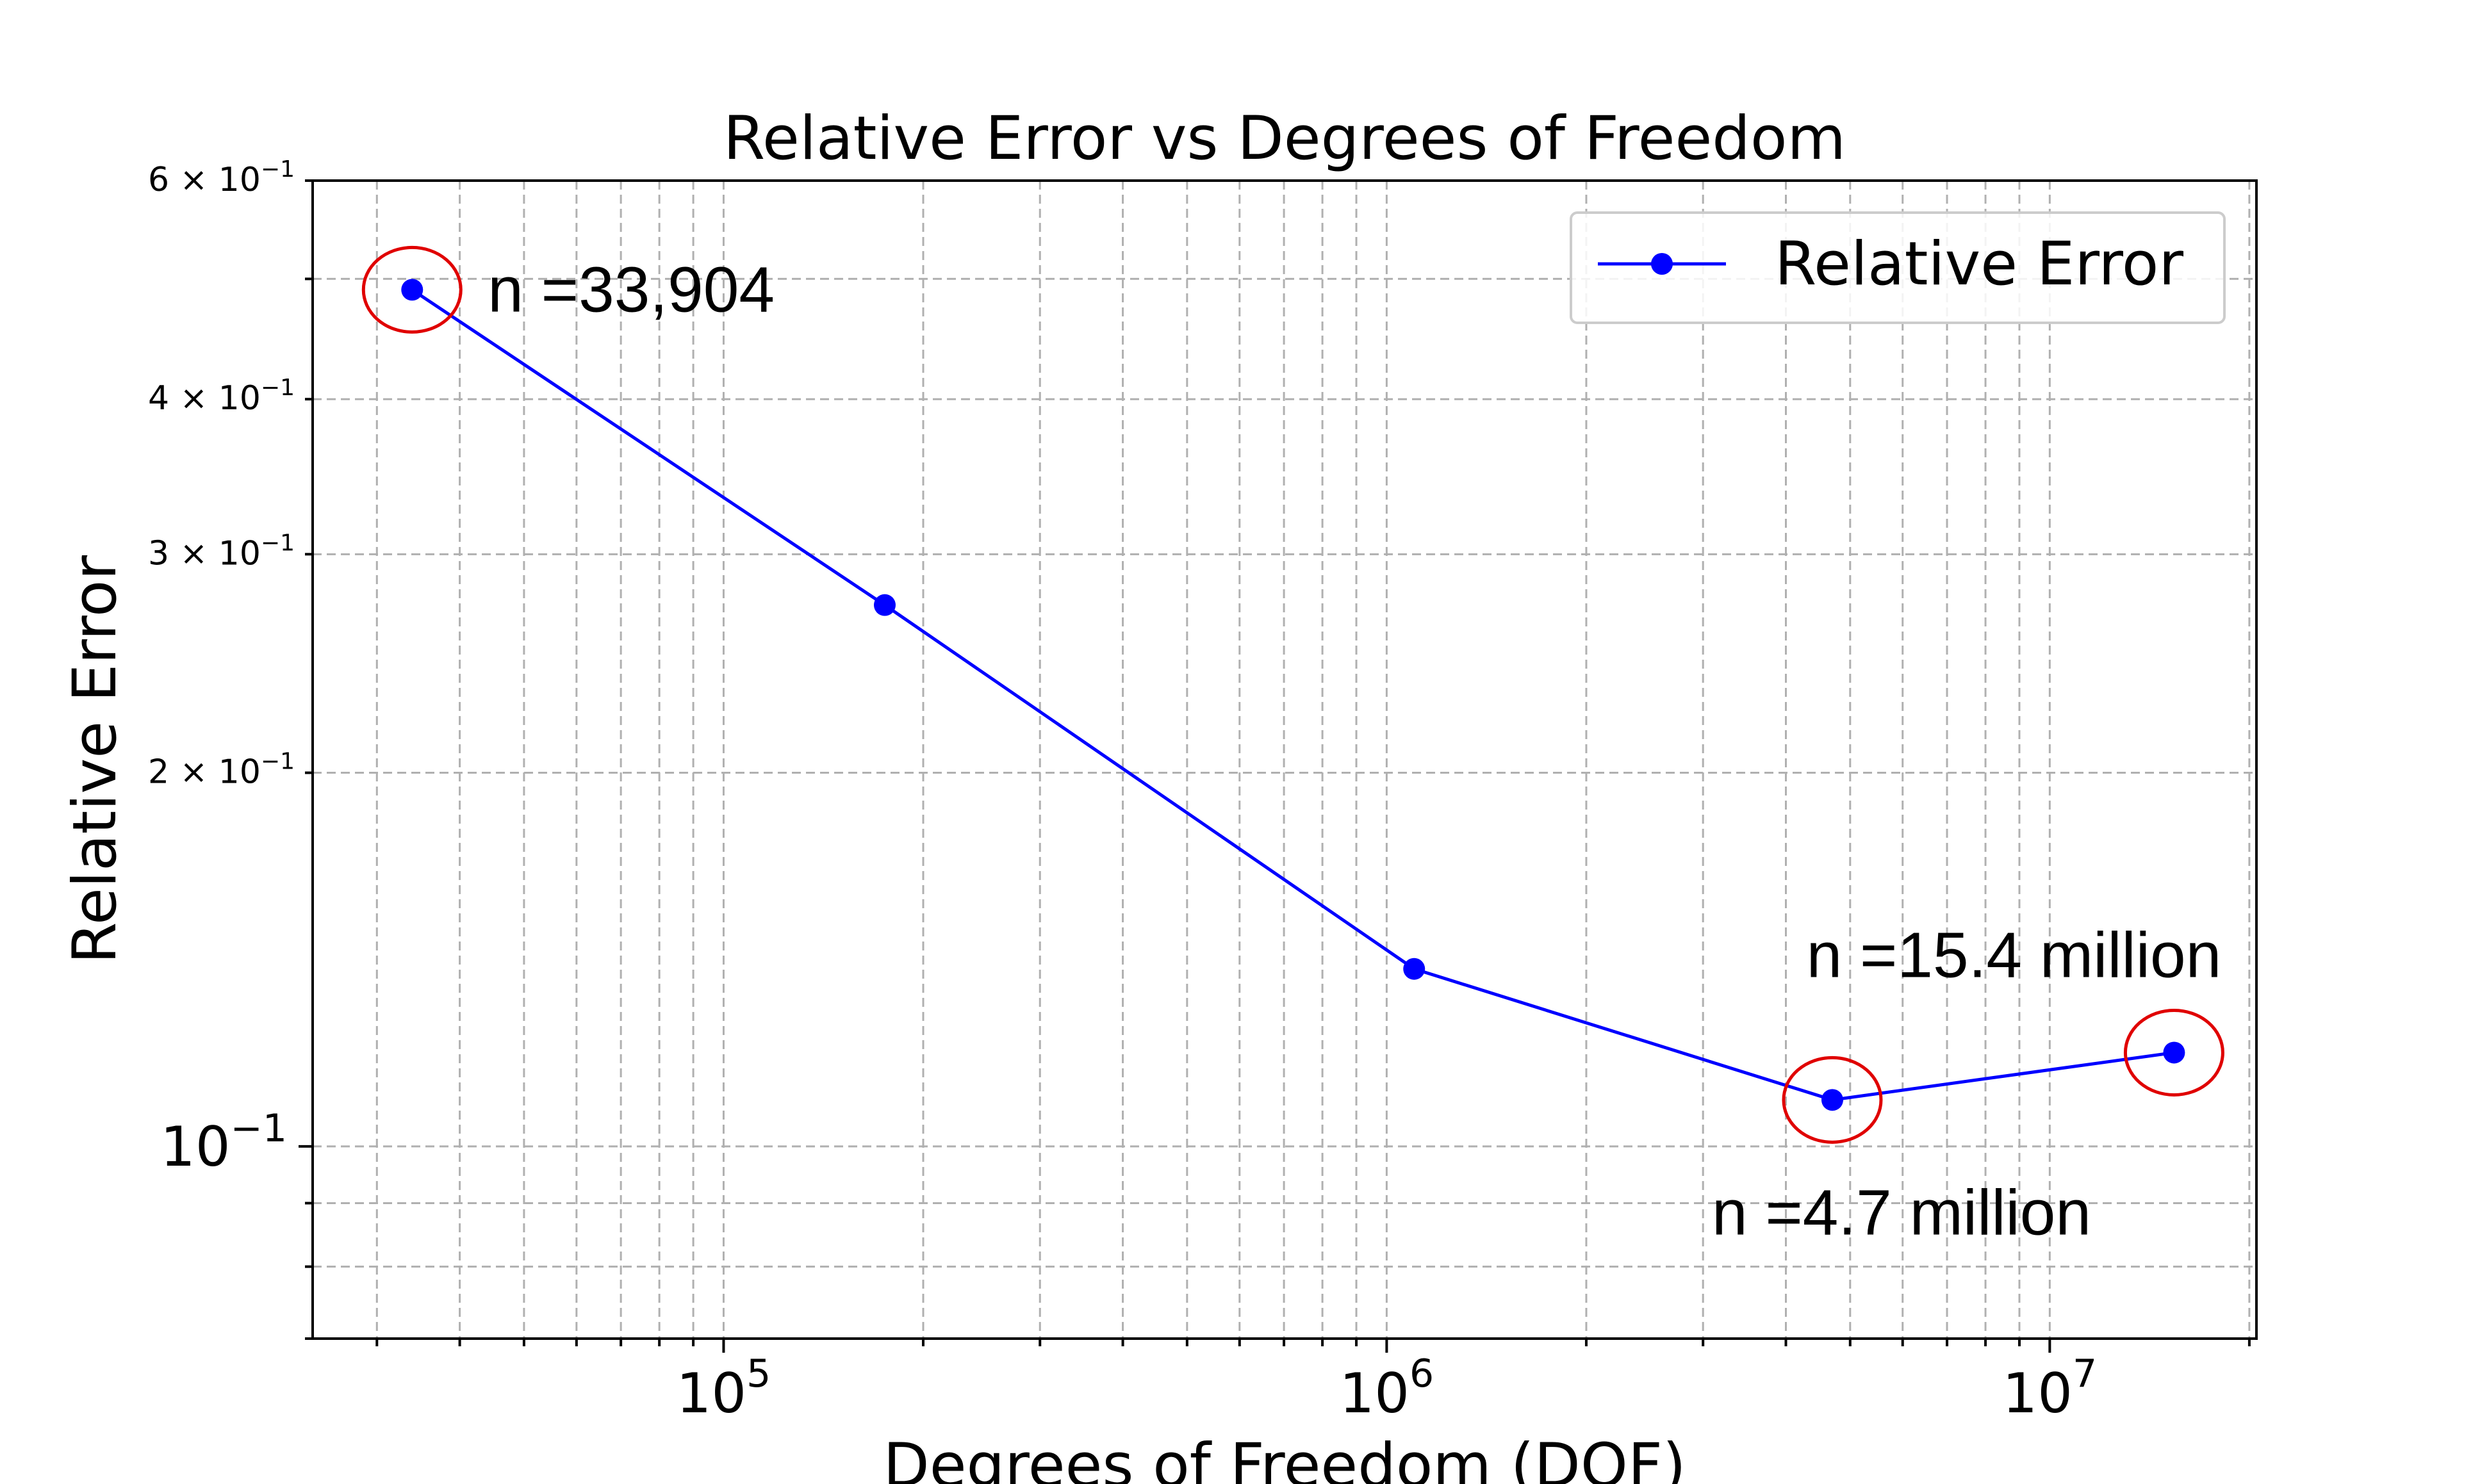 The width and height of the screenshot is (2473, 1484). I want to click on x-tick-label: 10⁷, so click(2050, 1388).